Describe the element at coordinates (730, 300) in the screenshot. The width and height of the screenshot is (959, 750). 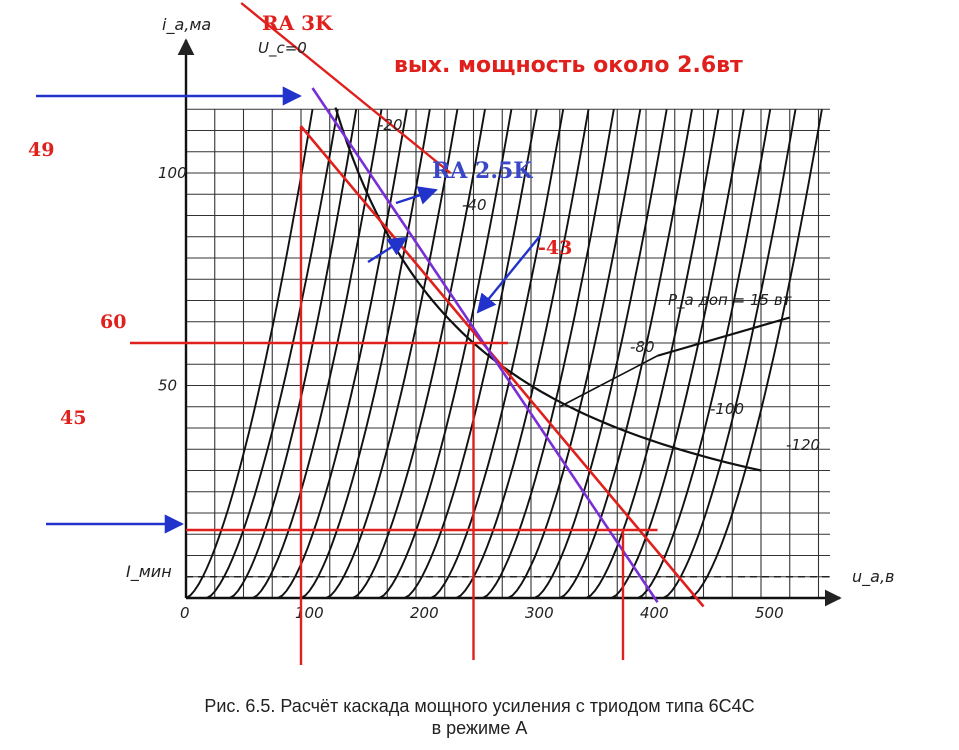
I see `power-limit-label: P_a доп = 15 вт` at that location.